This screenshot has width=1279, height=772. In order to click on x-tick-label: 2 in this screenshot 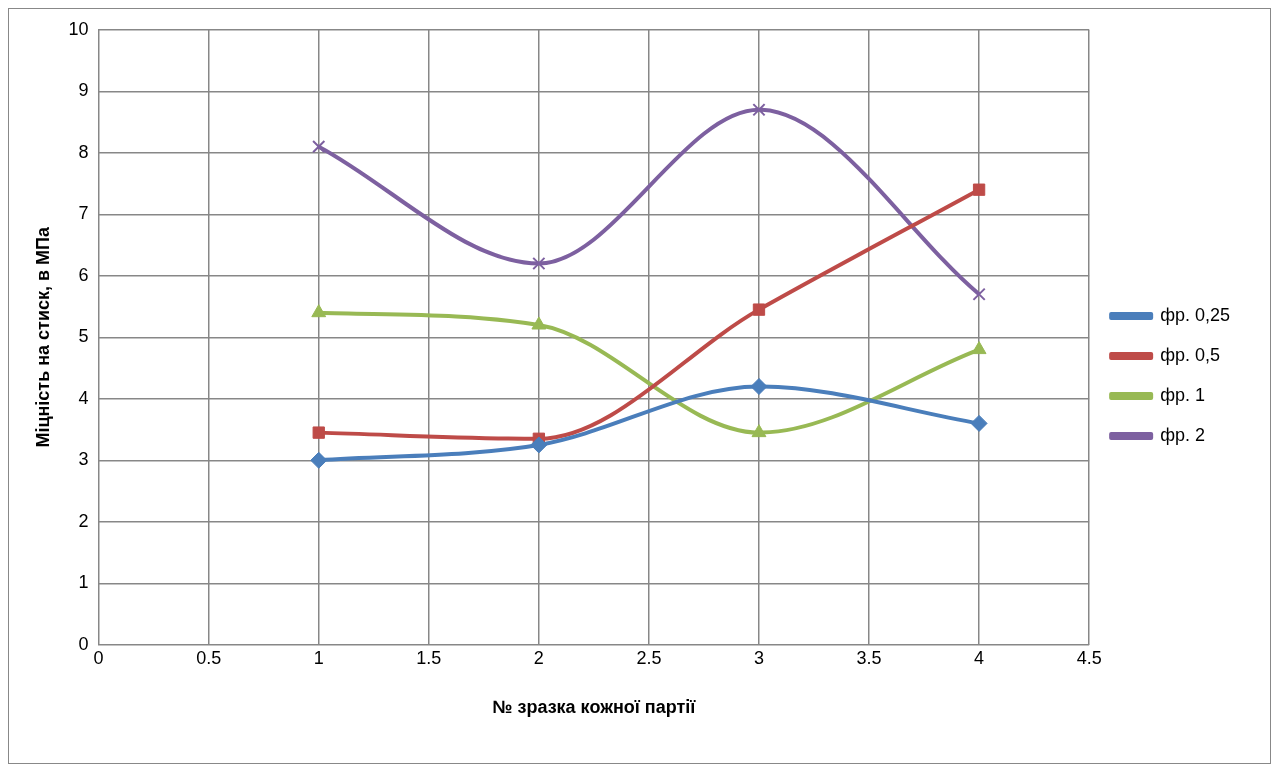, I will do `click(538, 657)`.